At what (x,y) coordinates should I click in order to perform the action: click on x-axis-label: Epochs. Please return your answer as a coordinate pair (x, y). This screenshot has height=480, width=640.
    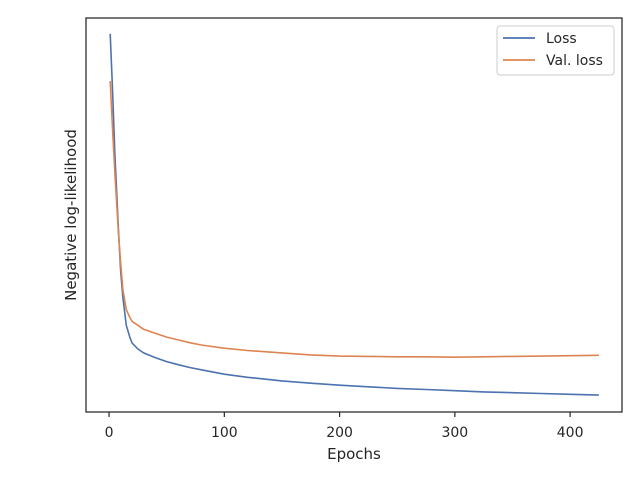
    Looking at the image, I should click on (354, 454).